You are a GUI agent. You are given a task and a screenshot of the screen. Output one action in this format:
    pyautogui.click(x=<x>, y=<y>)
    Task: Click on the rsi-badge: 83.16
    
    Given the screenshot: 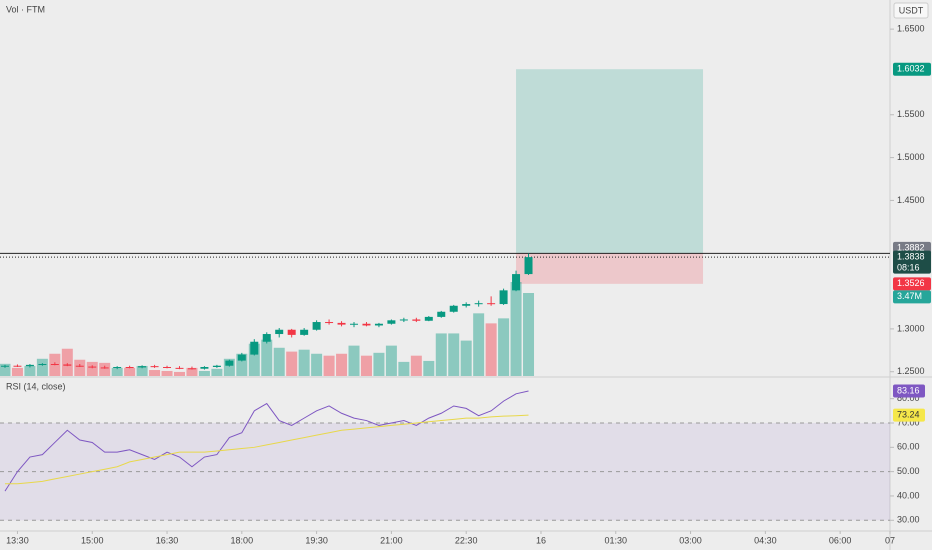 What is the action you would take?
    pyautogui.click(x=908, y=390)
    